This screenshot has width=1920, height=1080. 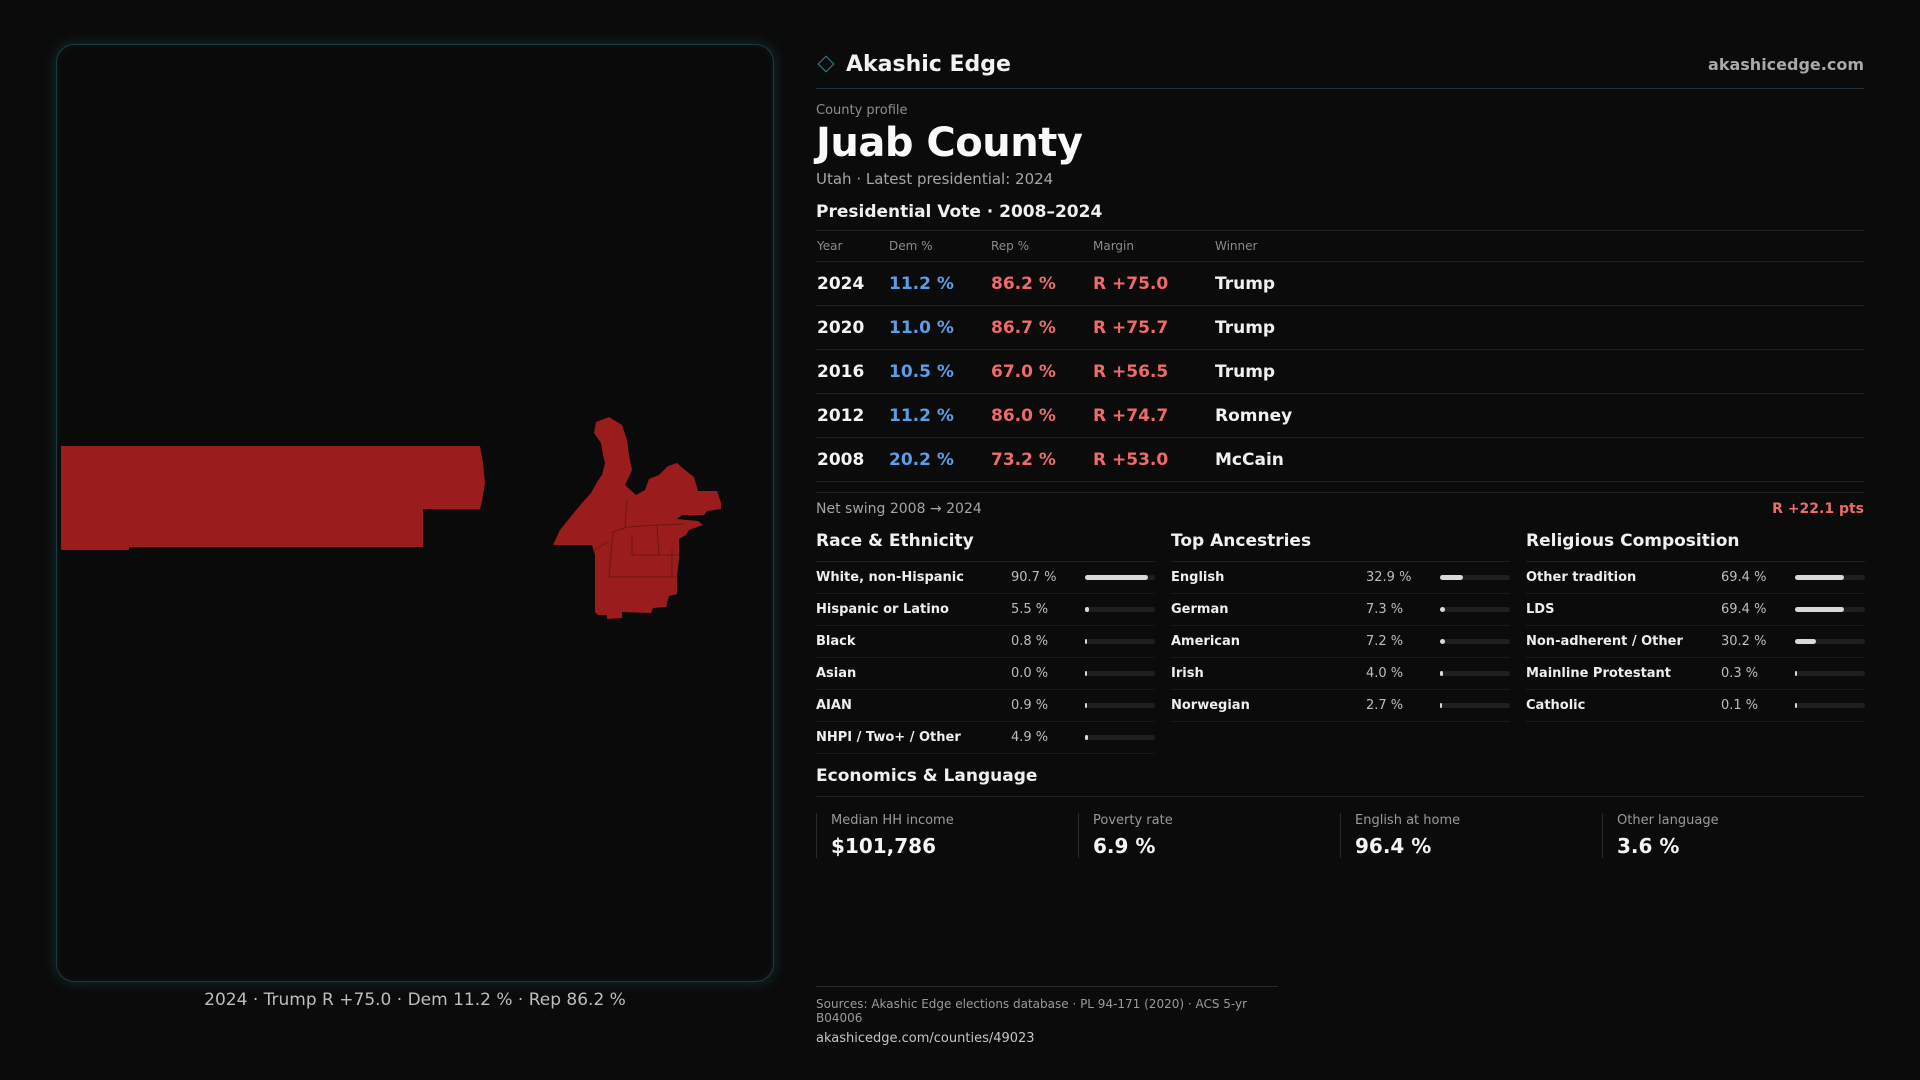 I want to click on stat-label: Asian, so click(x=836, y=673).